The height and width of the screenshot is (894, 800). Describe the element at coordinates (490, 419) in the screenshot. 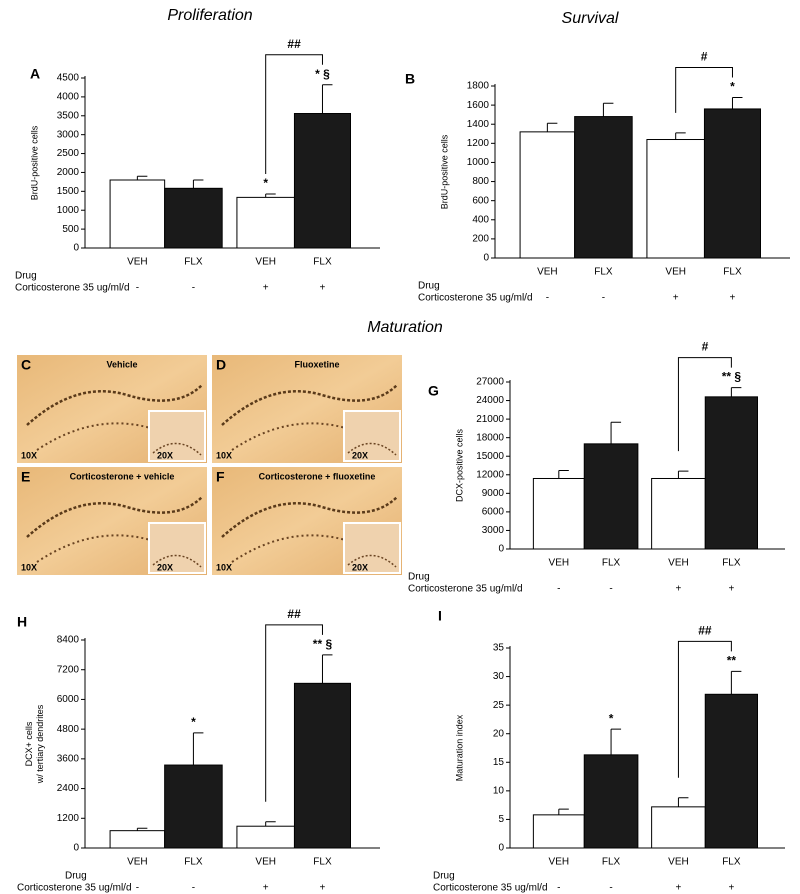

I see `y-tick-label: 21000` at that location.